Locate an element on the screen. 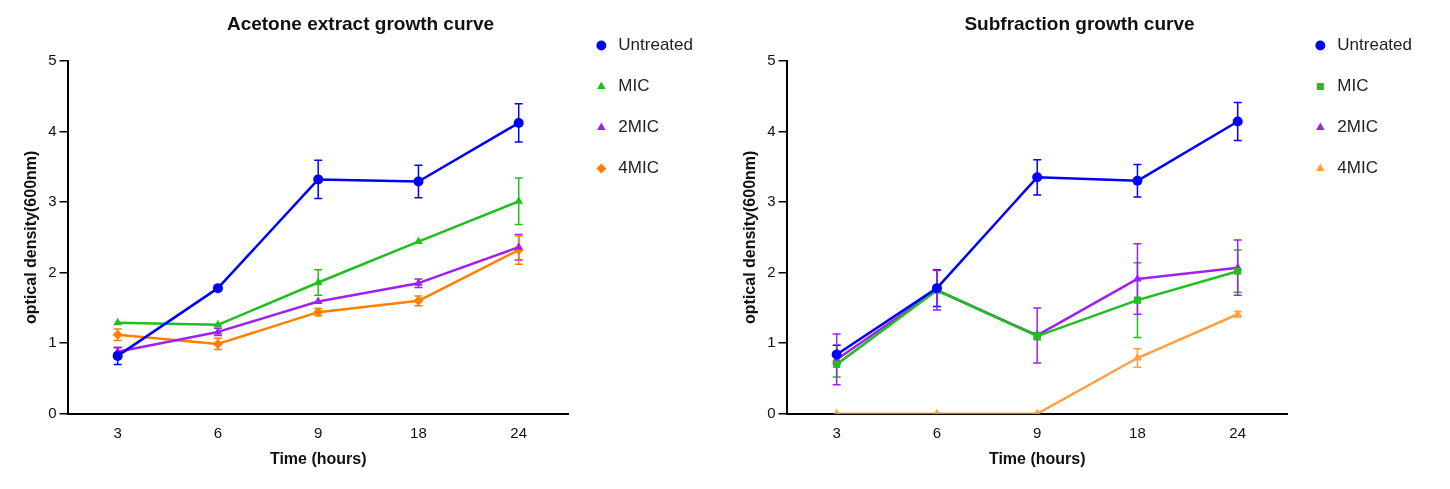 This screenshot has height=489, width=1450. chart-title: Acetone extract growth curve is located at coordinates (360, 23).